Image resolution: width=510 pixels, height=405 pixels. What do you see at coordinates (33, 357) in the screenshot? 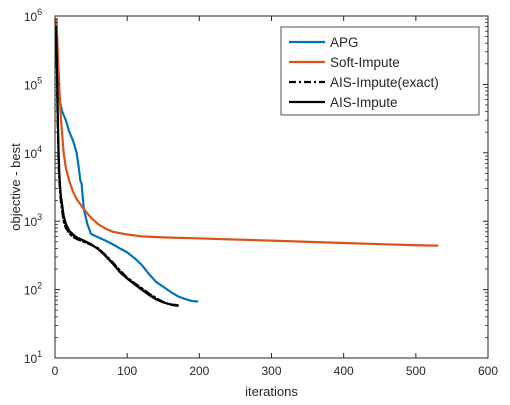
I see `y-tick-label: 10¹` at bounding box center [33, 357].